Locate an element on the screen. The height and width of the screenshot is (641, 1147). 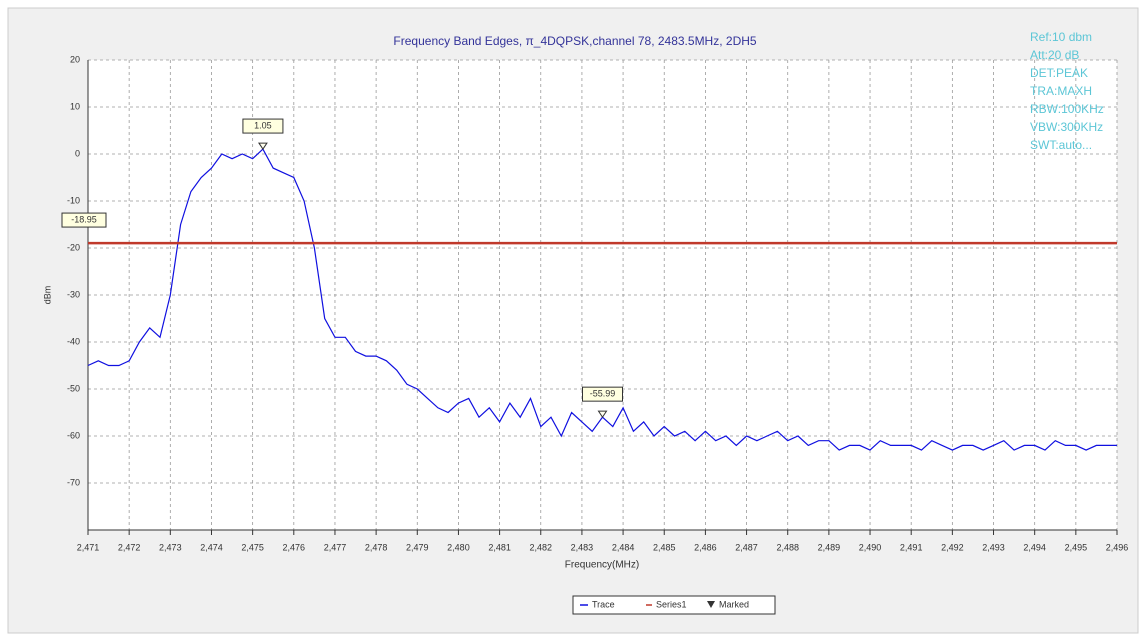
x-tick-label: 2,496 is located at coordinates (1117, 547).